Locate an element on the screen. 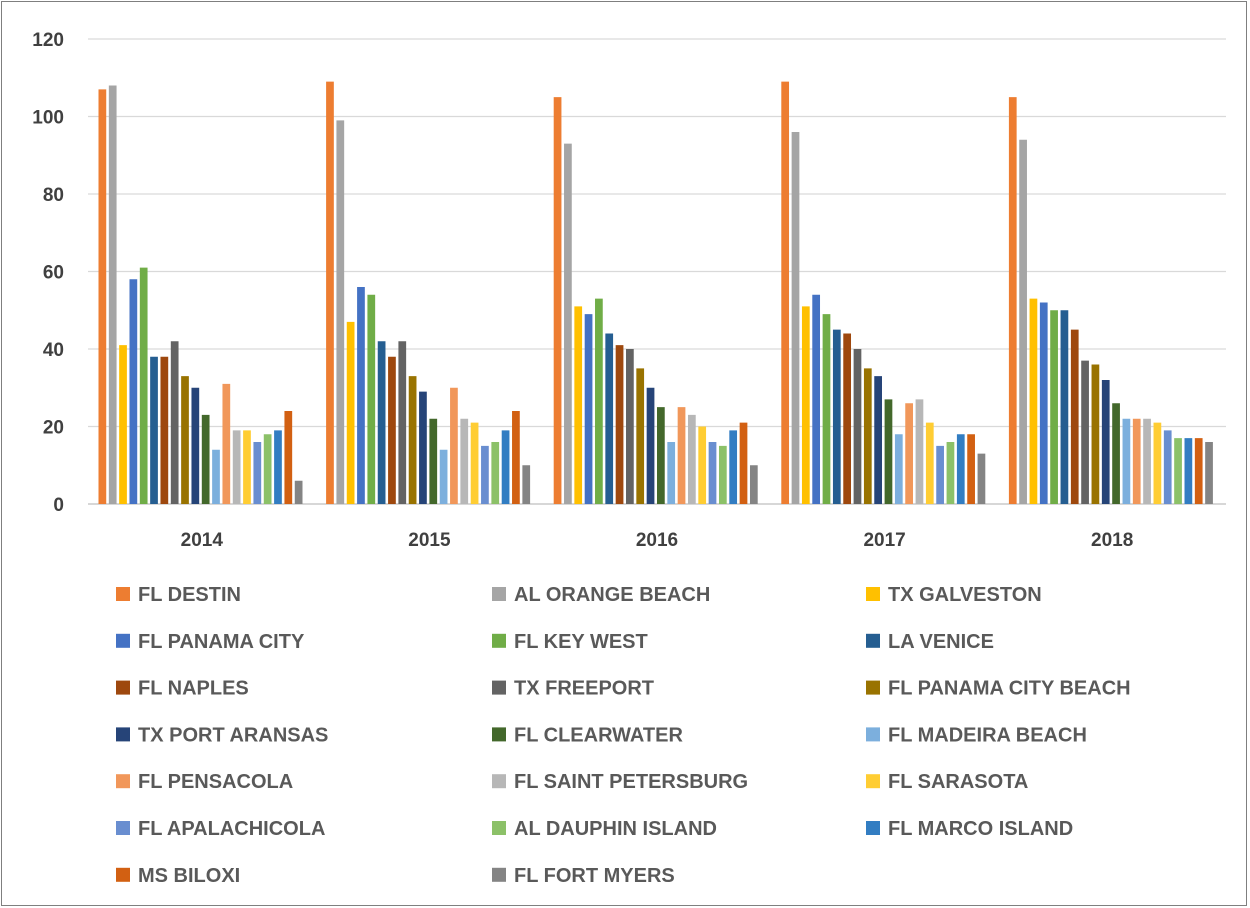 The image size is (1250, 908). legend-label: FL MARCO ISLAND is located at coordinates (980, 829).